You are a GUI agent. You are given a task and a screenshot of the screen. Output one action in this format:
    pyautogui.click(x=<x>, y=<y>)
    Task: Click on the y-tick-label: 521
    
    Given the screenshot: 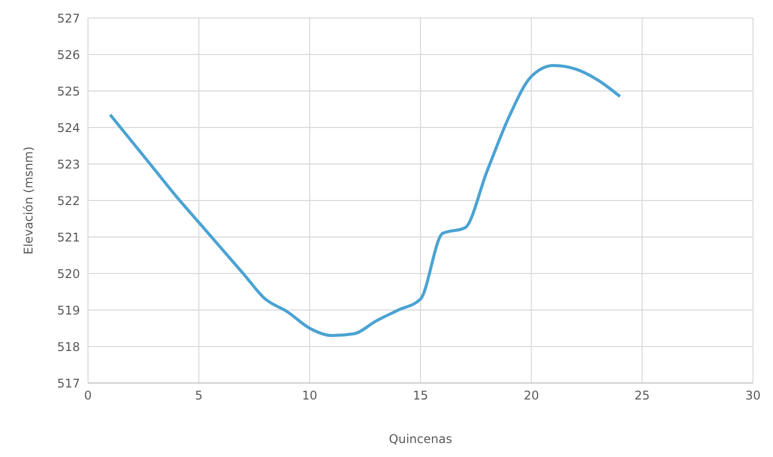 What is the action you would take?
    pyautogui.click(x=68, y=237)
    